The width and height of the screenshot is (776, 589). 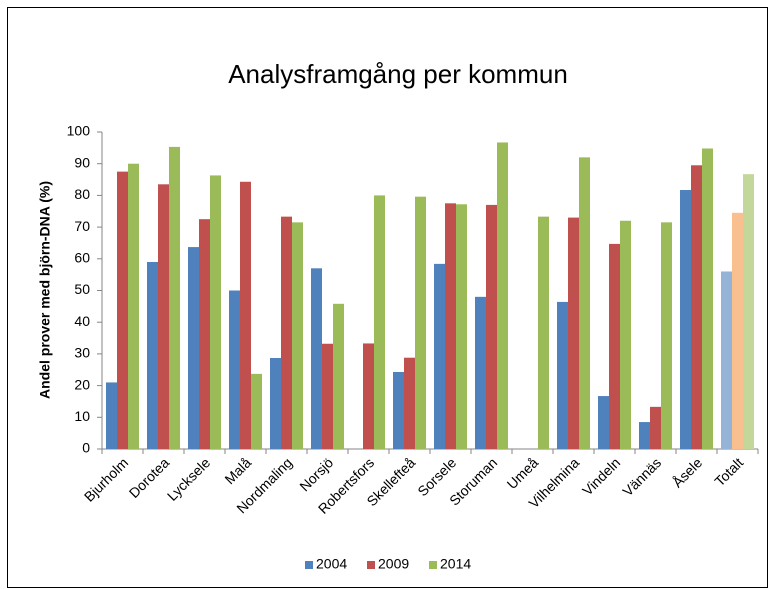 What do you see at coordinates (398, 74) in the screenshot?
I see `chart-title: Analysframgång per kommun` at bounding box center [398, 74].